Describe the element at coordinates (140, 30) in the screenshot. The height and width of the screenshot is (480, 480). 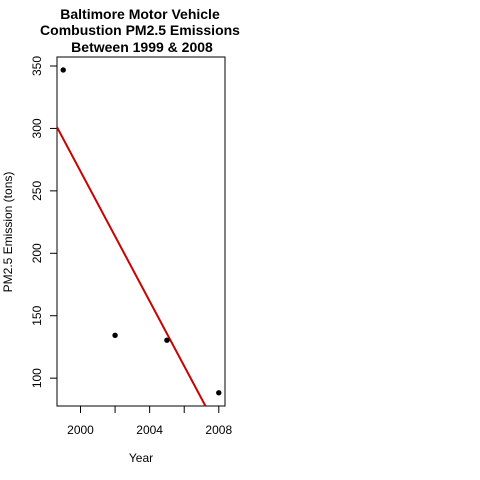
I see `chart-title-line-2: Combustion PM2.5 Emissions` at that location.